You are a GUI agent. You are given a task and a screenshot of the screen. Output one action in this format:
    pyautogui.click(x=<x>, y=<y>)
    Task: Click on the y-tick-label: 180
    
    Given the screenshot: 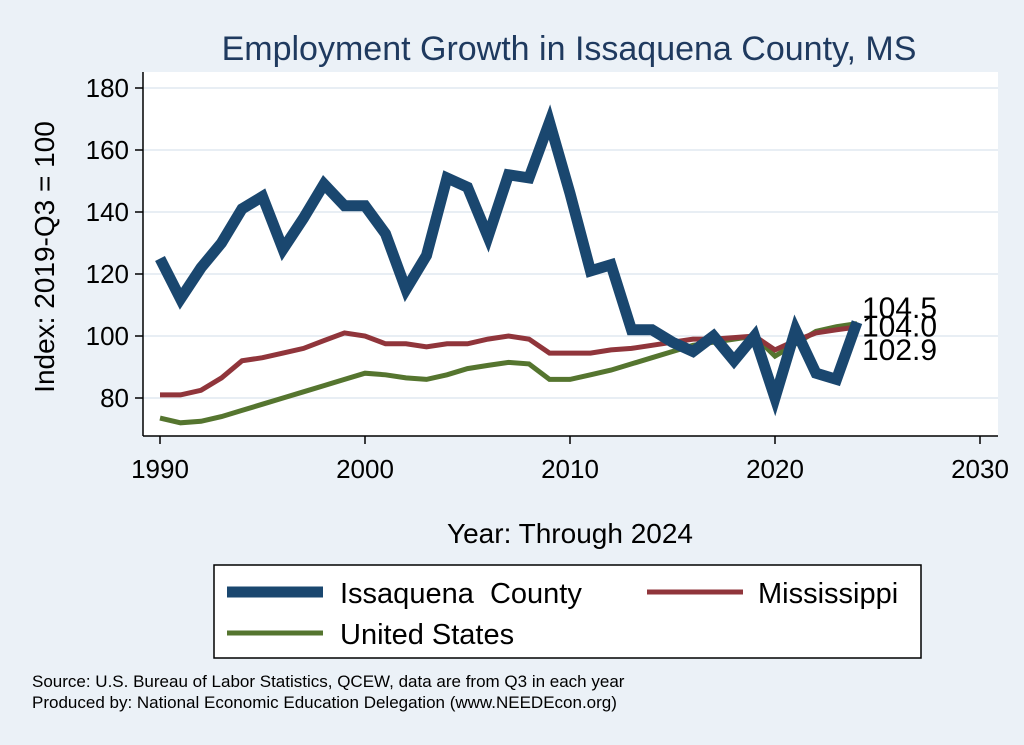 What is the action you would take?
    pyautogui.click(x=107, y=88)
    